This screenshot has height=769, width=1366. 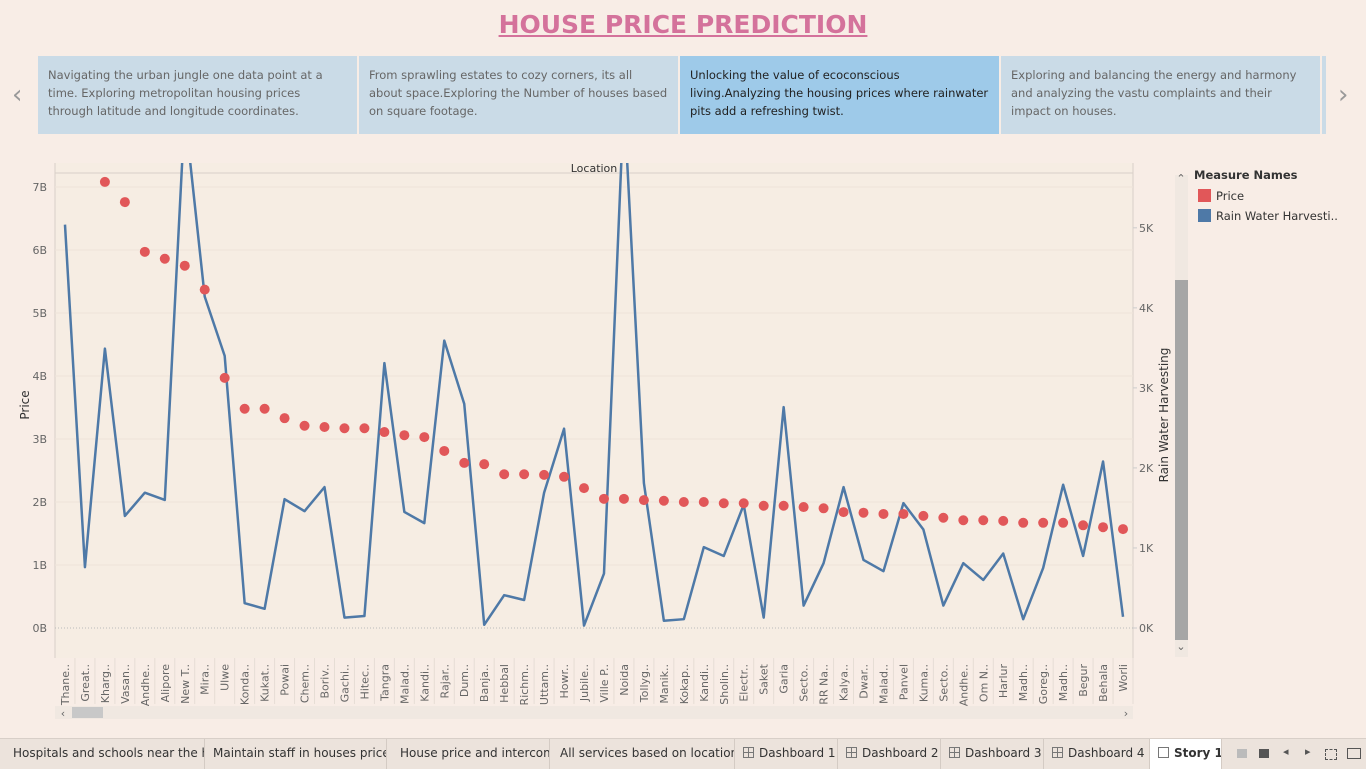 What do you see at coordinates (844, 682) in the screenshot?
I see `x-tick-label: Kalya..` at bounding box center [844, 682].